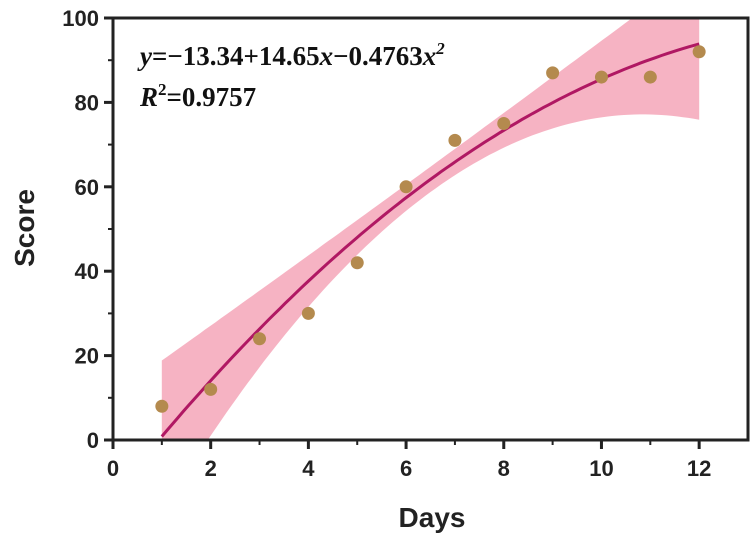 Image resolution: width=755 pixels, height=545 pixels. I want to click on x-tick-label: 8, so click(504, 468).